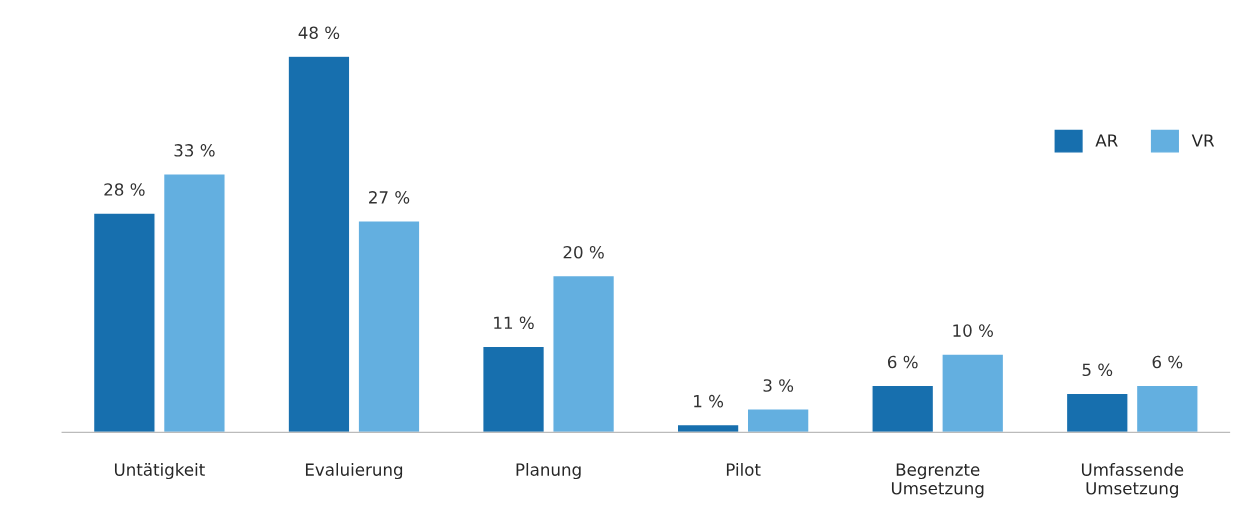 The width and height of the screenshot is (1242, 521). What do you see at coordinates (354, 471) in the screenshot?
I see `x-tick-label: Evaluierung` at bounding box center [354, 471].